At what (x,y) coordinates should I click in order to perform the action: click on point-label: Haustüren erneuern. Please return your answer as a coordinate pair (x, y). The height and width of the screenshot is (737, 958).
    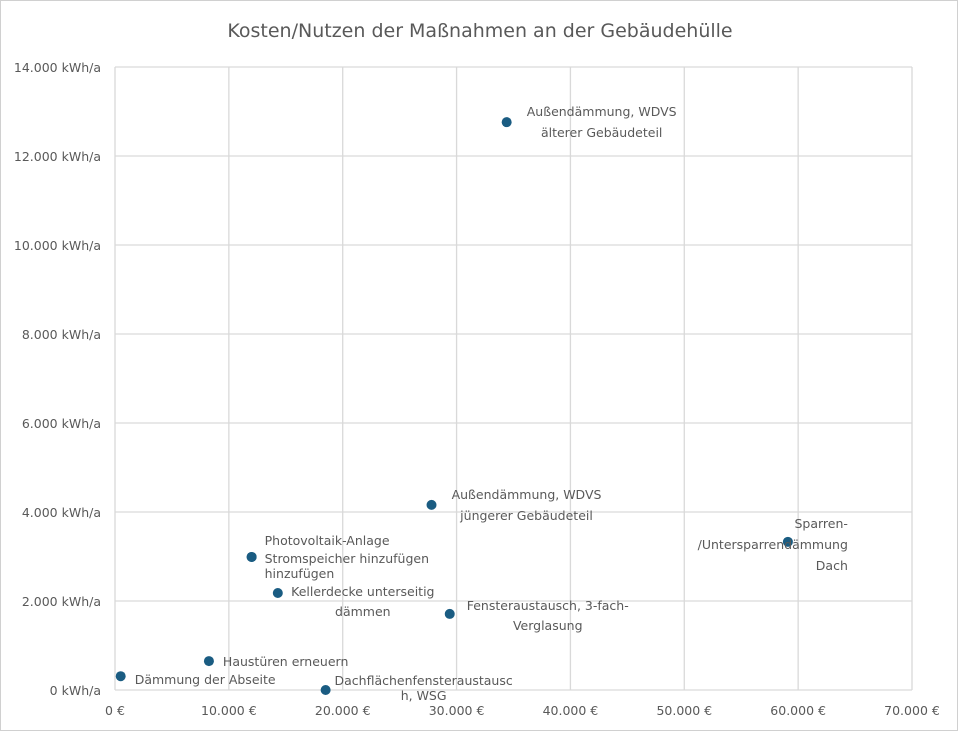
    Looking at the image, I should click on (285, 661).